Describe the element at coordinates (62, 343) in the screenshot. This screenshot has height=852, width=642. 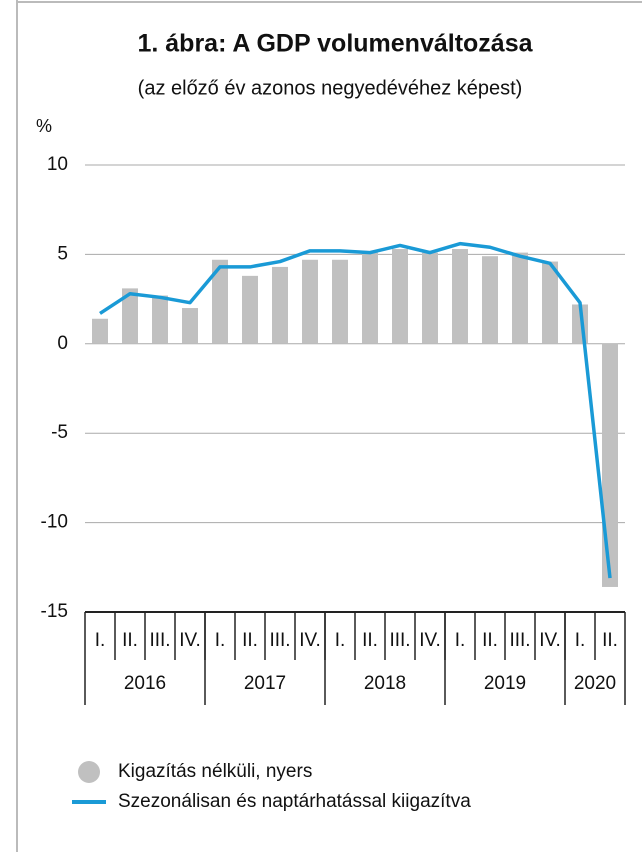
I see `y-tick-label: 0` at that location.